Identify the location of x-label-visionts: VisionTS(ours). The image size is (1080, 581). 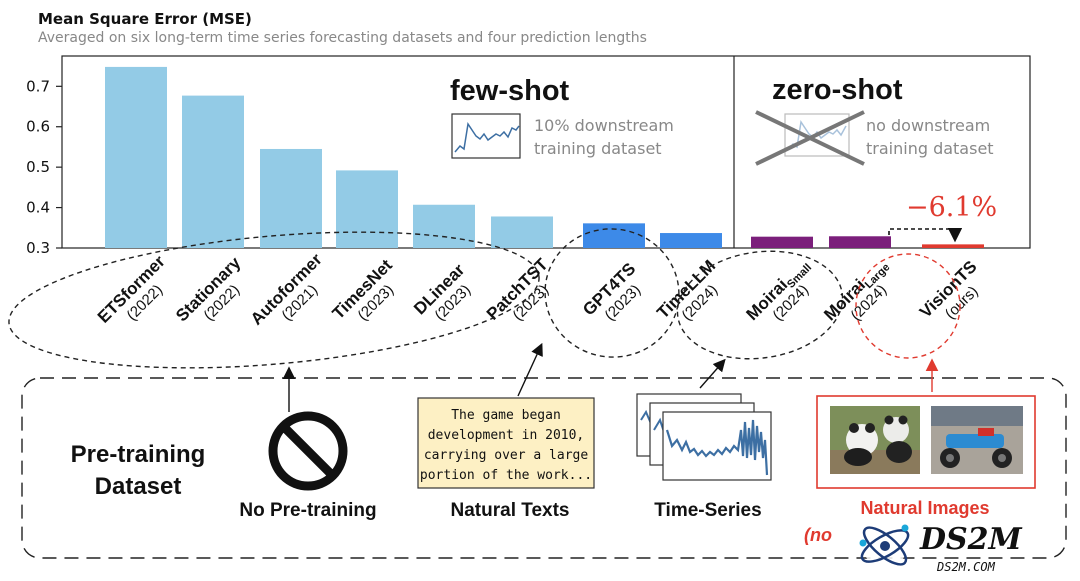
(949, 290).